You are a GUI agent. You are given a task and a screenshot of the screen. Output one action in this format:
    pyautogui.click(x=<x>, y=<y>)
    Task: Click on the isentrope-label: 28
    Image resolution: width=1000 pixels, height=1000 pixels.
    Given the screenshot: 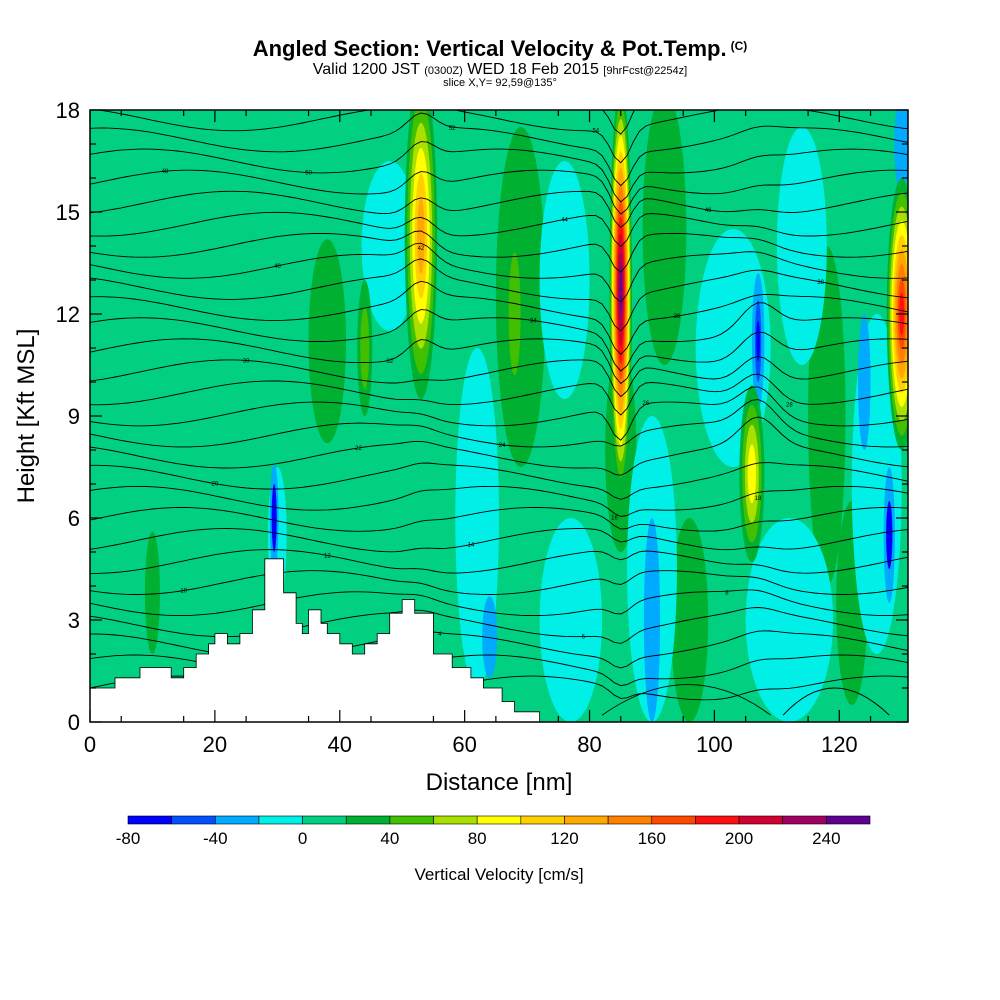 What is the action you would take?
    pyautogui.click(x=789, y=405)
    